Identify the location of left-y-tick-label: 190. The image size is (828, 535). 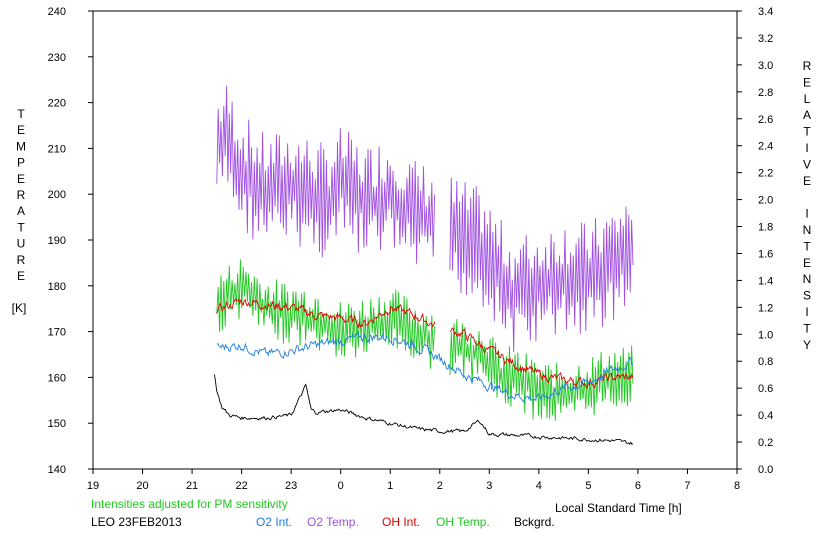
(57, 241).